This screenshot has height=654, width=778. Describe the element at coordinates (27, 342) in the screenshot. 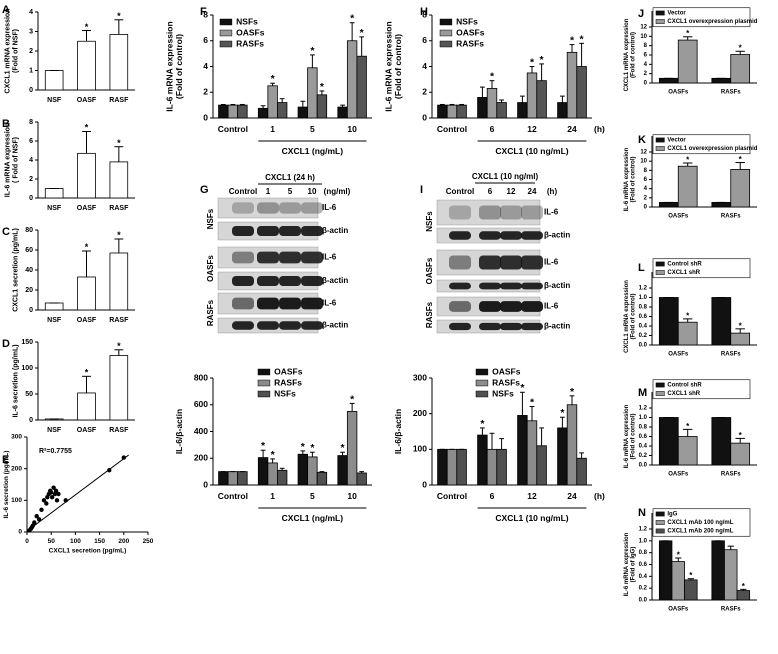

I see `y-tick-label: 150` at that location.